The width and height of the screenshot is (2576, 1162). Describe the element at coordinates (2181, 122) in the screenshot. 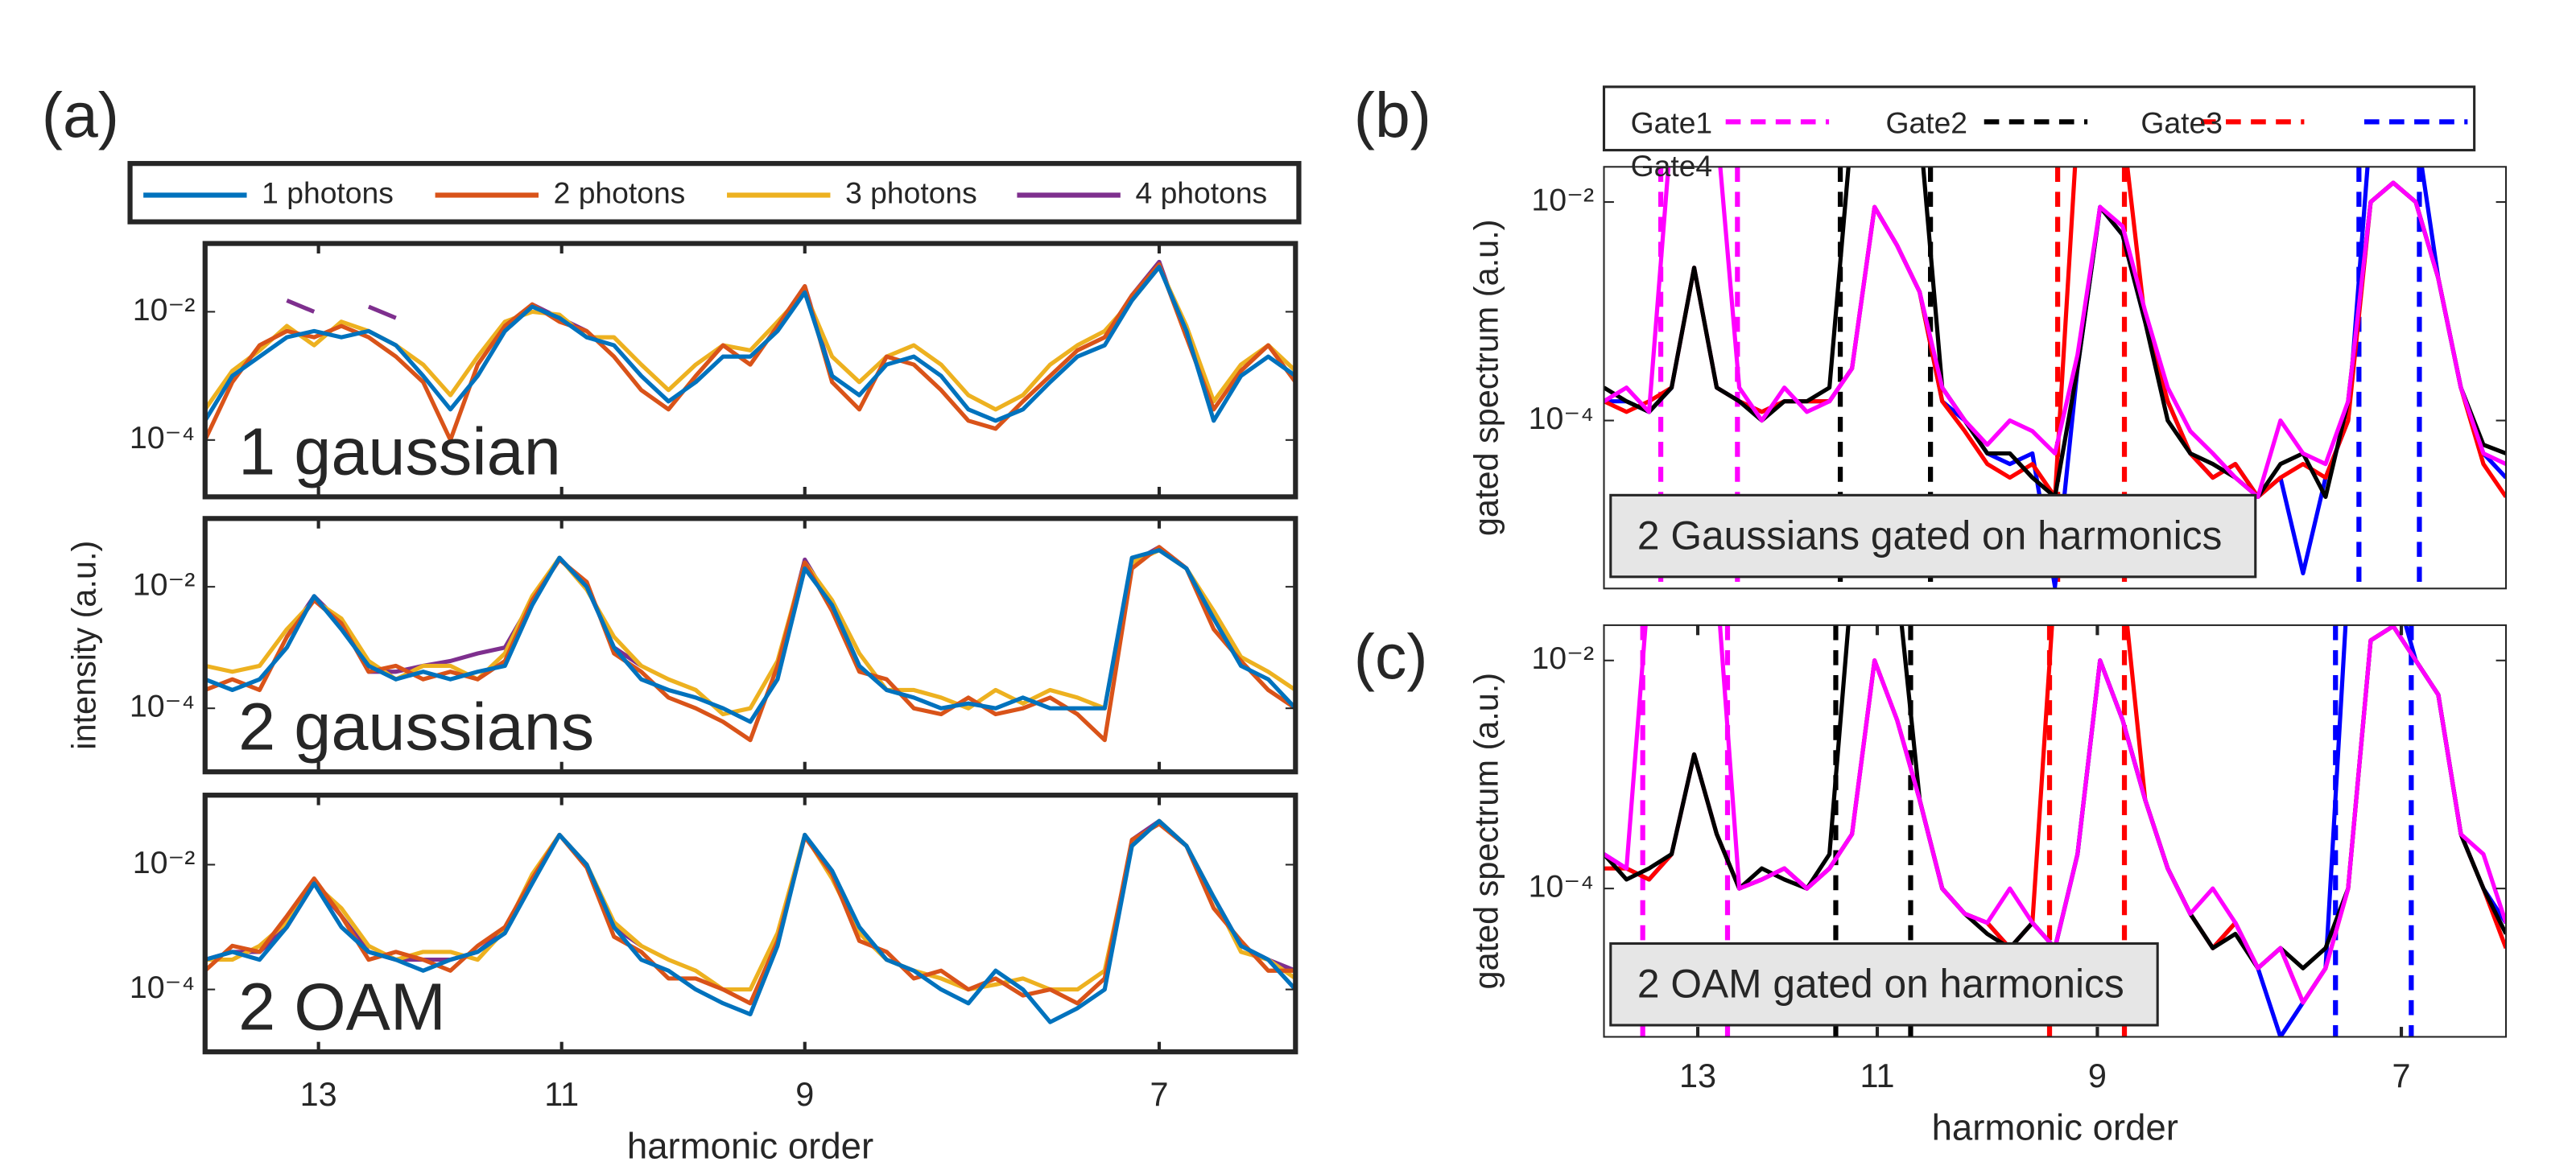

I see `legend-label: Gate3` at that location.